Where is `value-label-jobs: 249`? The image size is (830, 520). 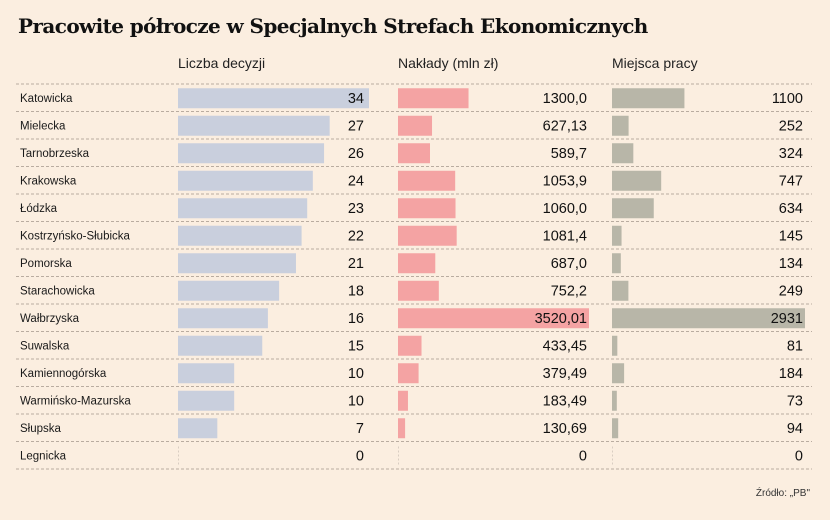
value-label-jobs: 249 is located at coordinates (791, 291).